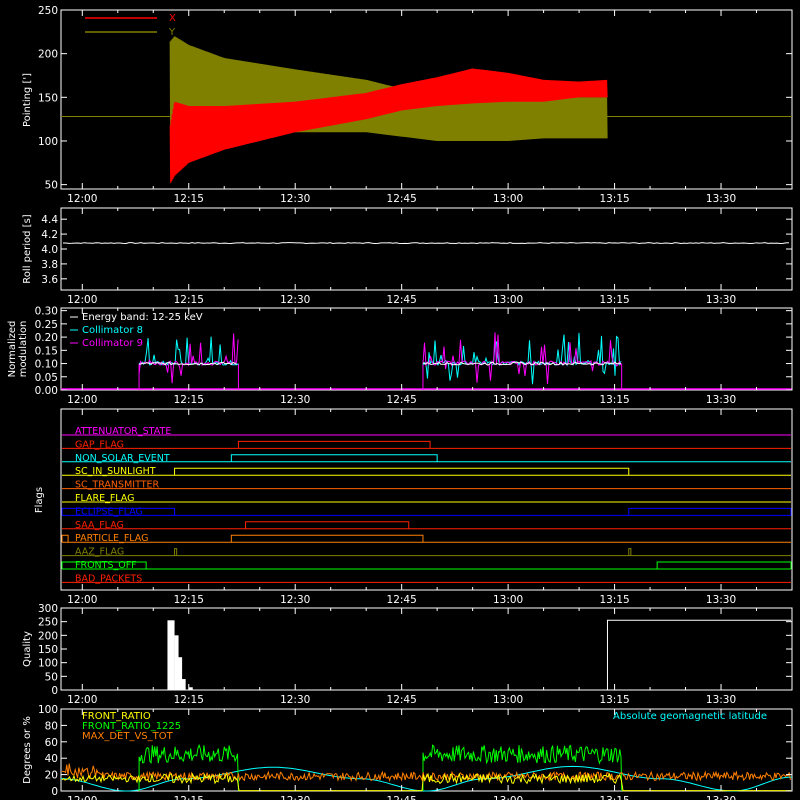  Describe the element at coordinates (46, 312) in the screenshot. I see `y-tick-label: 0.30` at that location.